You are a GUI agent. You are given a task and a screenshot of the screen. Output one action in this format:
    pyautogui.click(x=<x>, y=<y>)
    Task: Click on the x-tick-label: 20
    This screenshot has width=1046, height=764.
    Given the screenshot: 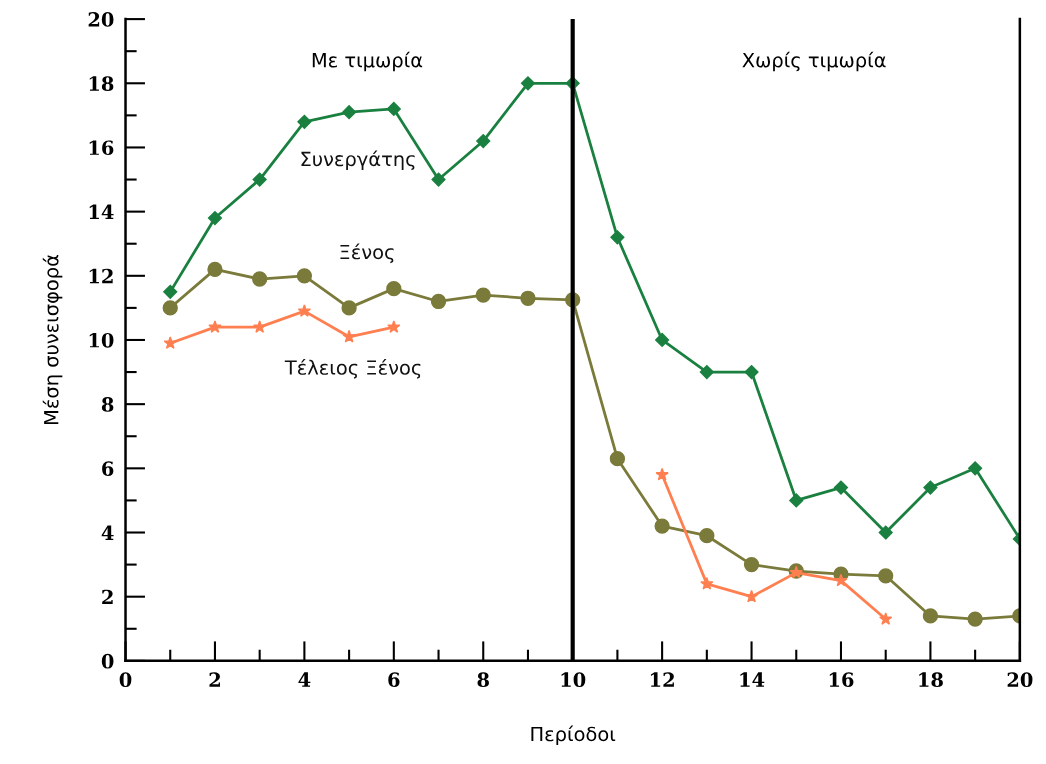 What is the action you would take?
    pyautogui.click(x=1020, y=680)
    